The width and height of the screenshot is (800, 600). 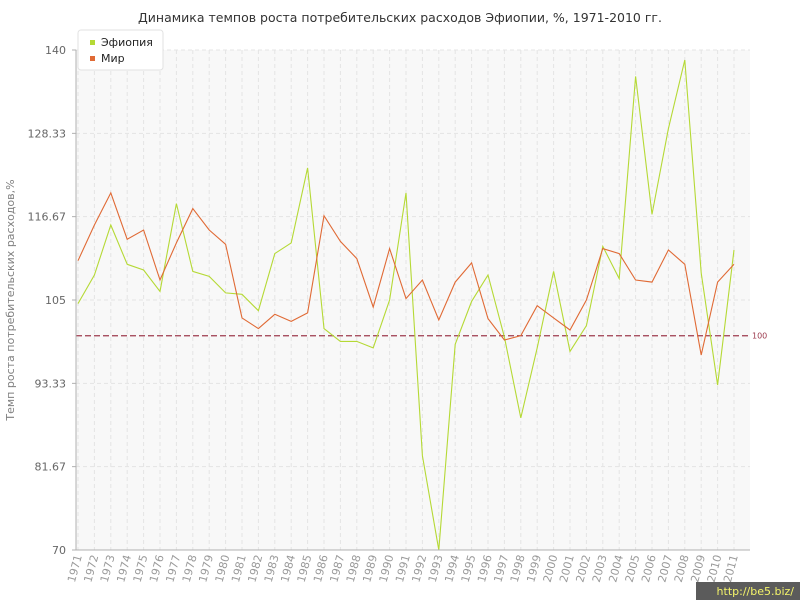 What do you see at coordinates (10, 300) in the screenshot?
I see `y-axis-label: Темп роста потребительских расходов,%` at bounding box center [10, 300].